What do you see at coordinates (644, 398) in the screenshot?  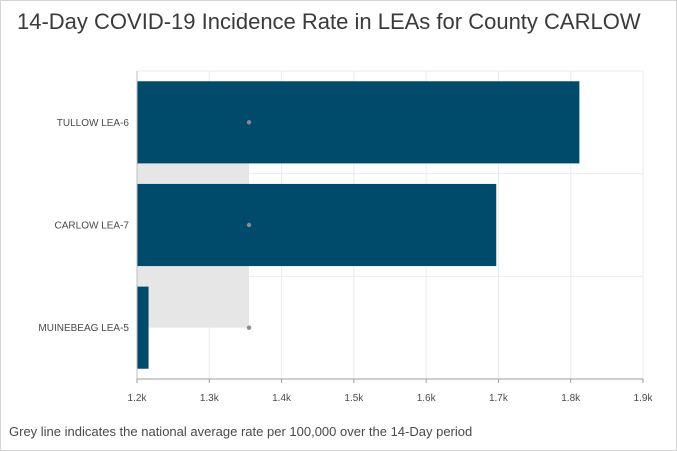 I see `x-tick-label: 1.9k` at bounding box center [644, 398].